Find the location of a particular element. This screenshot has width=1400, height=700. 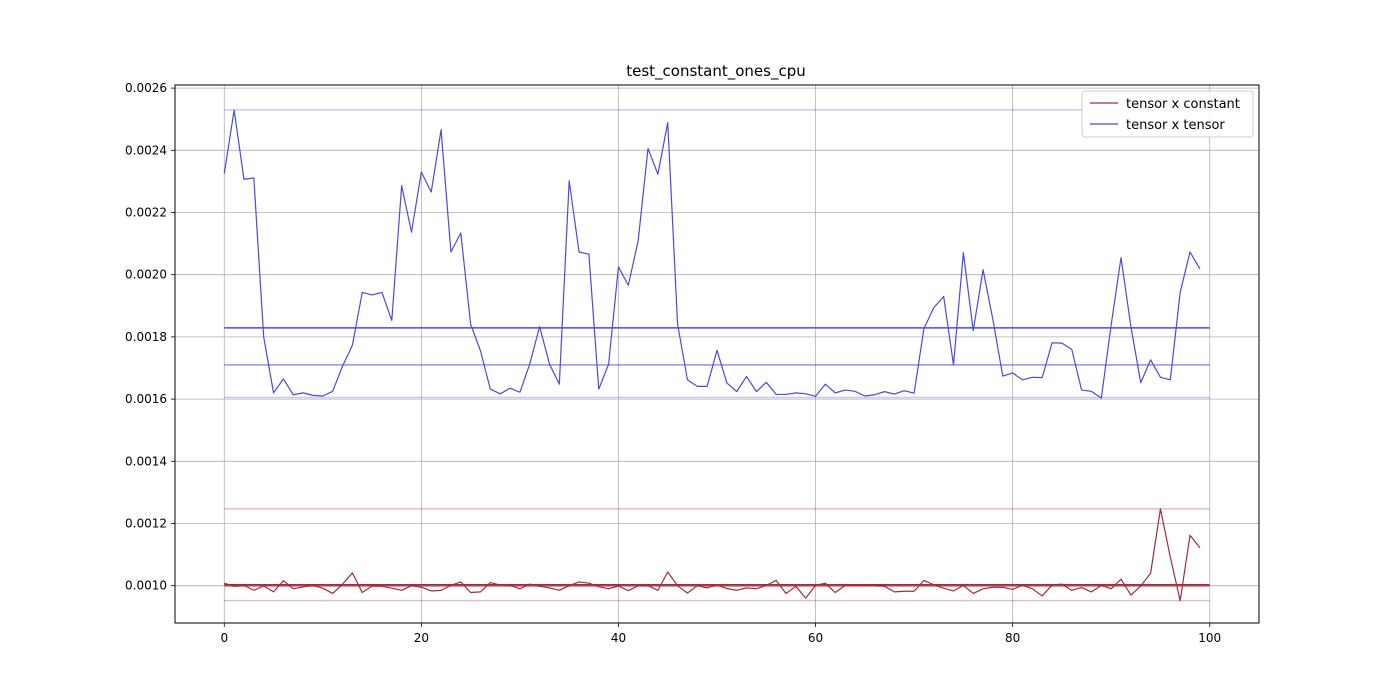

legend: tensor x constant tensor x tensor is located at coordinates (1167, 114).